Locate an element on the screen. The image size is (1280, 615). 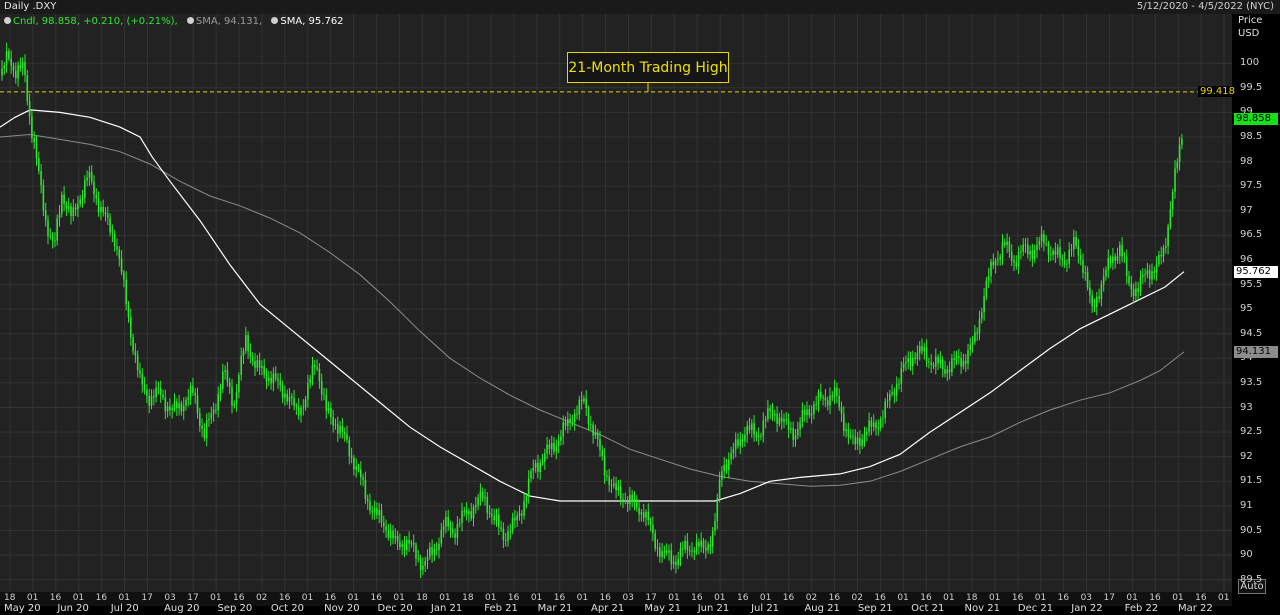
x-day-tick-label: 03 is located at coordinates (1086, 598).